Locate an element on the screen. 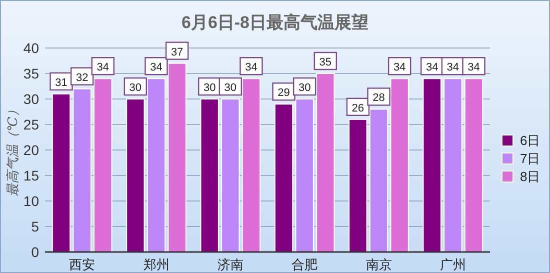 This screenshot has height=273, width=550. y-tick-label: 40 is located at coordinates (31, 48).